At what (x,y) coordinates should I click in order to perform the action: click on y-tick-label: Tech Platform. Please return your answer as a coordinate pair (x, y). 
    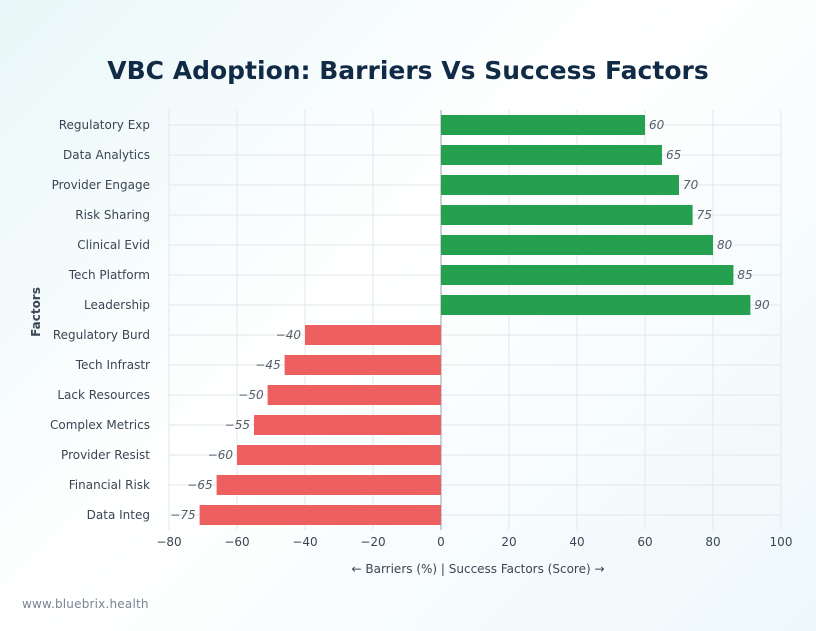
    Looking at the image, I should click on (109, 275).